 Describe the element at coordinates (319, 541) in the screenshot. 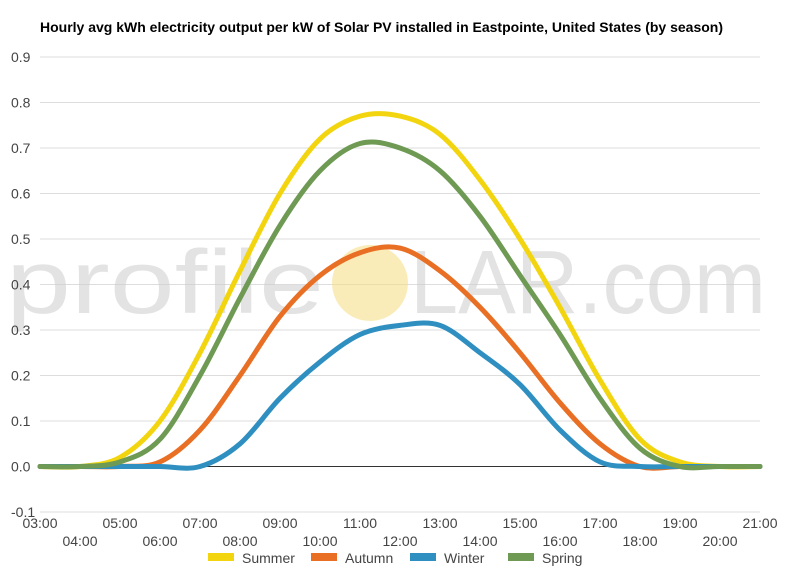

I see `x-tick-label: 10:00` at that location.